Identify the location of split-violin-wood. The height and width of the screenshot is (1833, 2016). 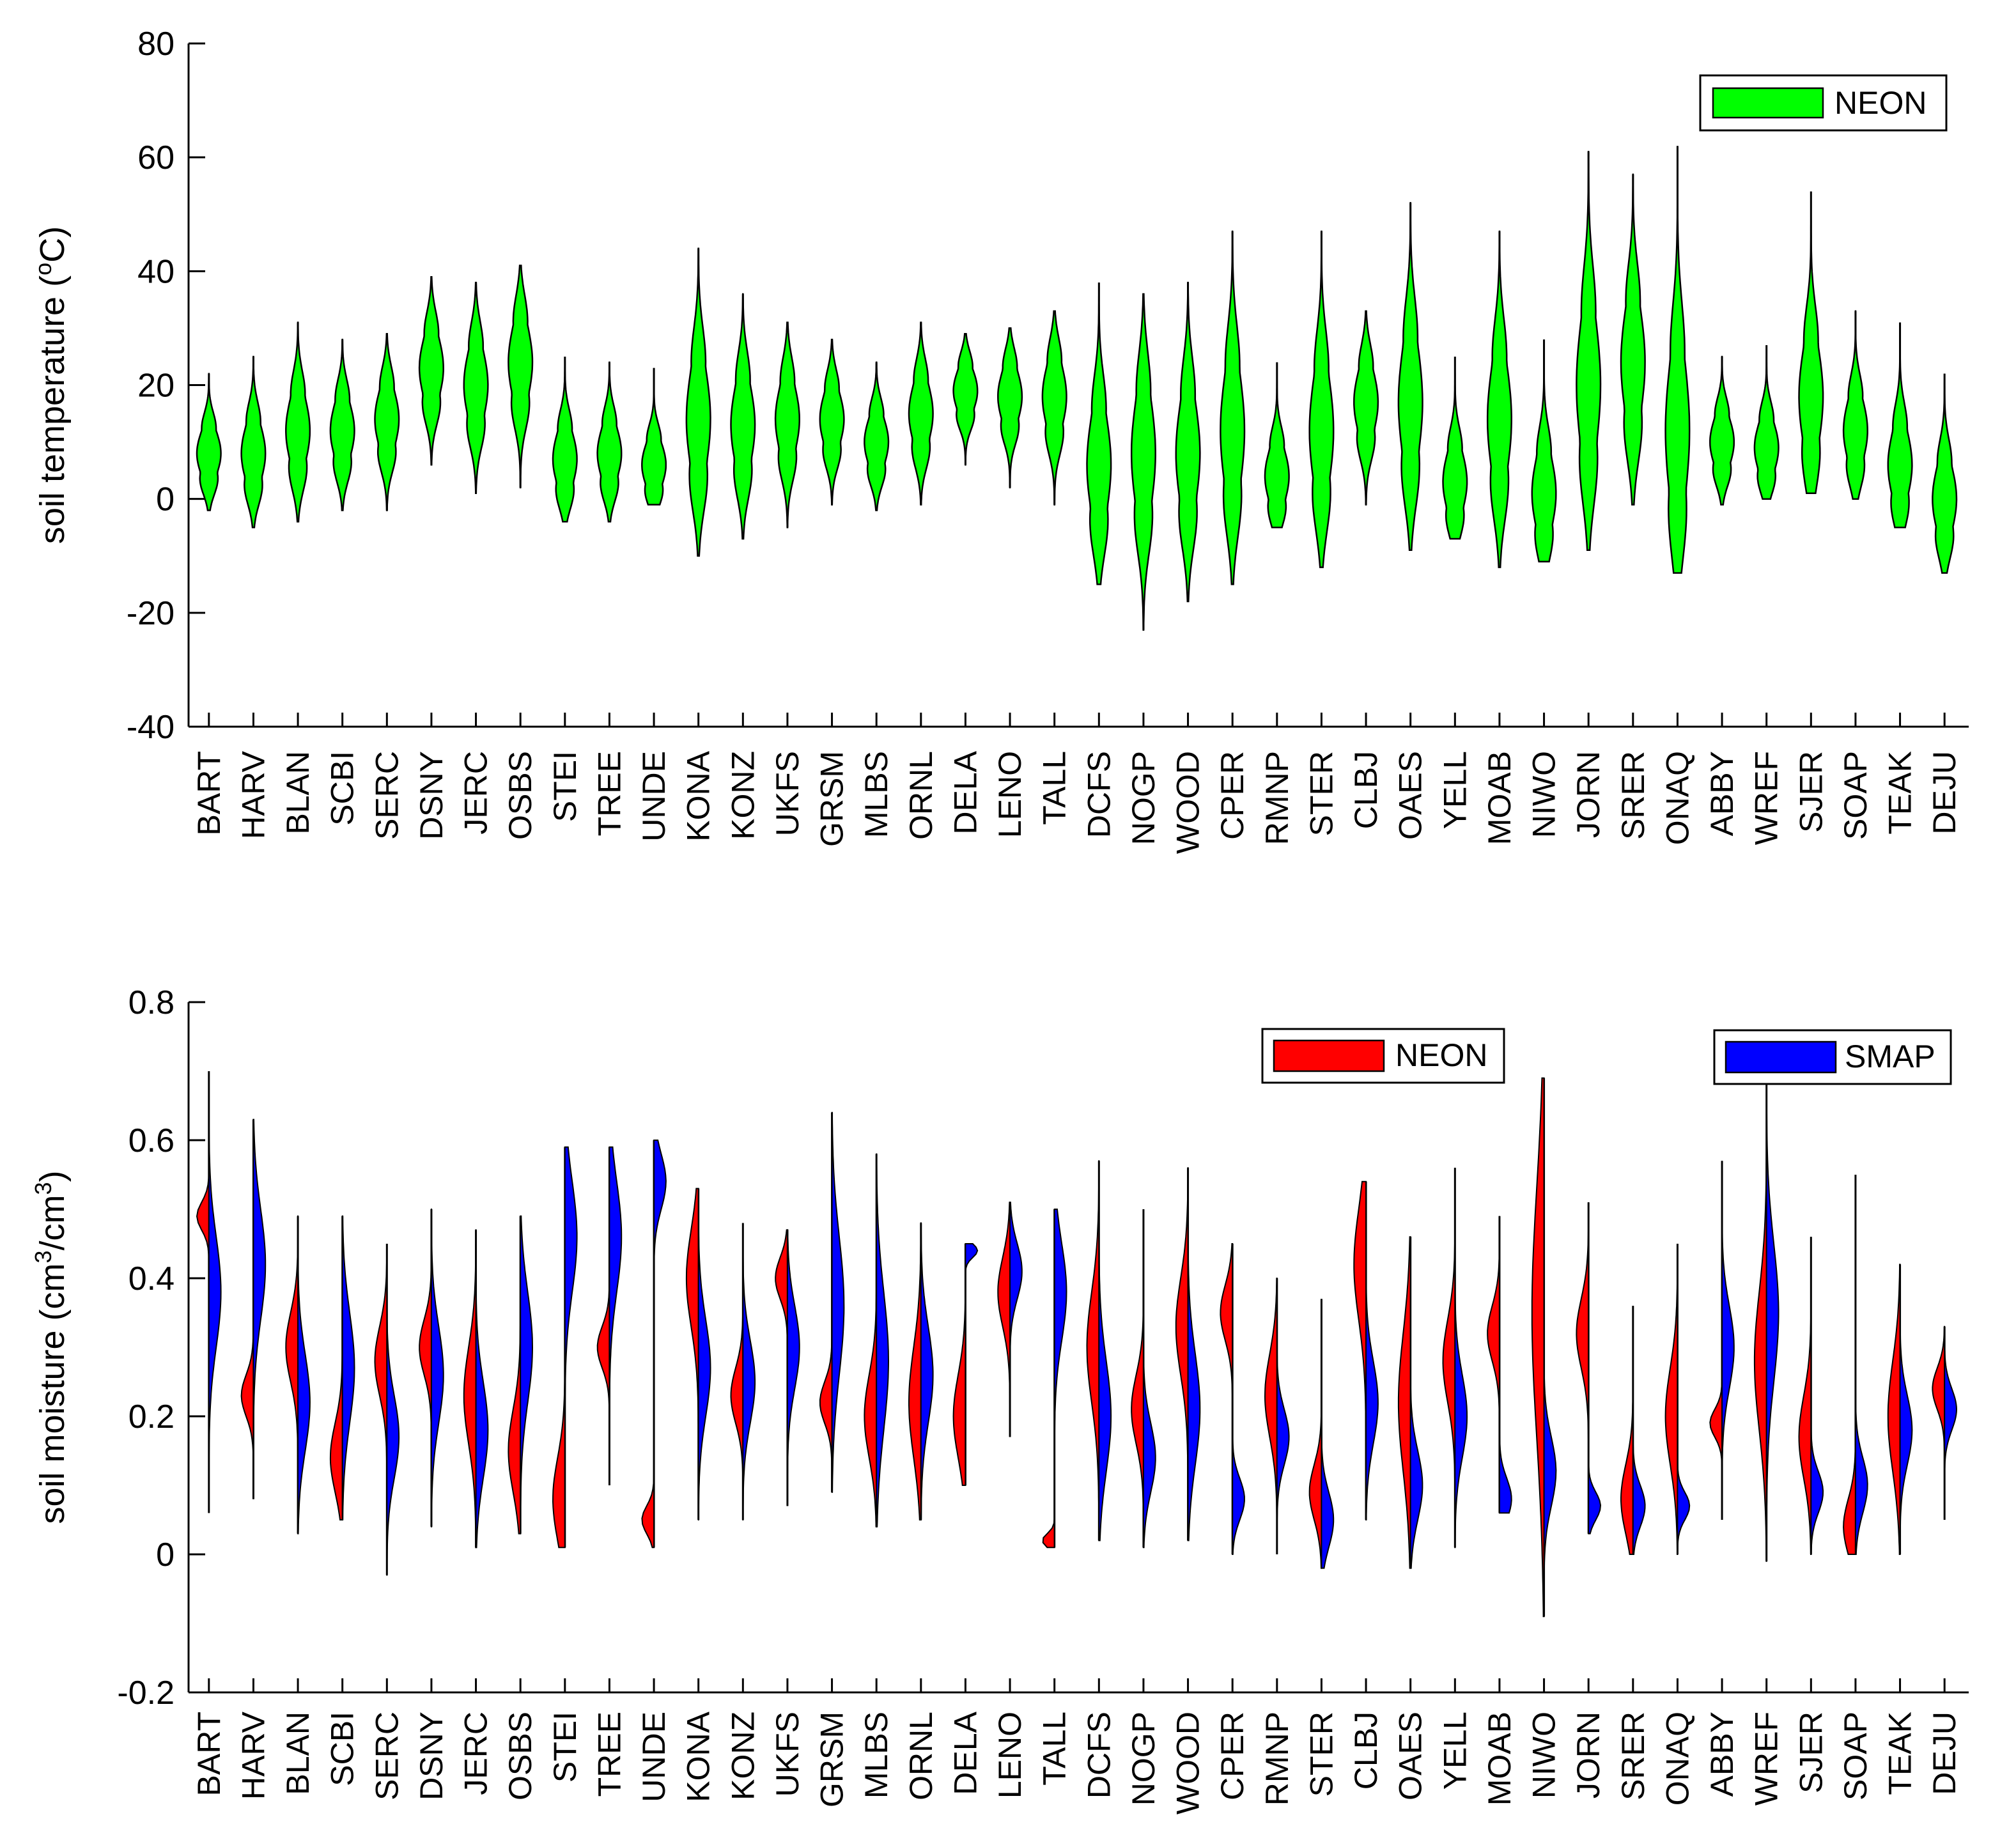
(1188, 1354).